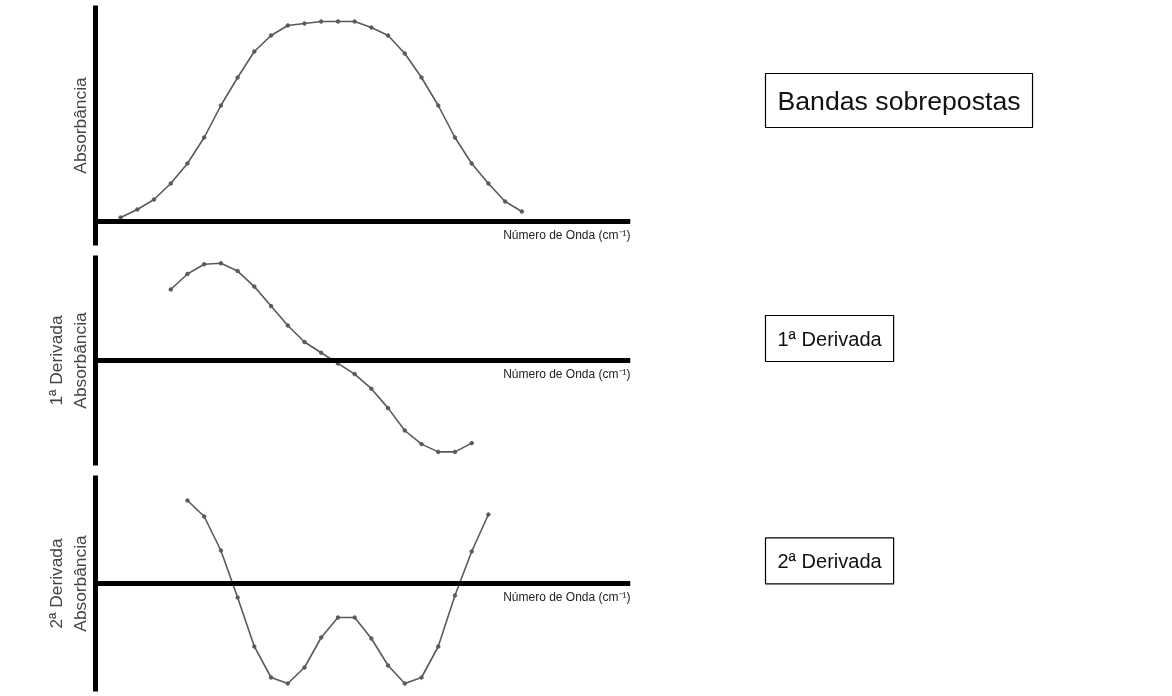 Image resolution: width=1172 pixels, height=696 pixels. Describe the element at coordinates (830, 560) in the screenshot. I see `text: 2ª Derivada` at that location.